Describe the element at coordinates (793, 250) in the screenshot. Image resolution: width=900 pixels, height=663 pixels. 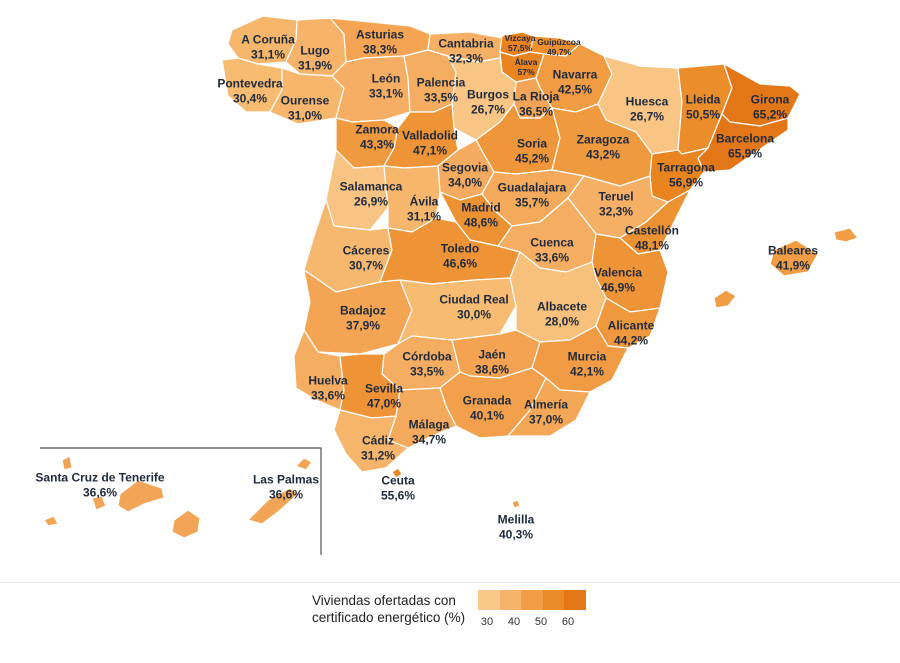
I see `province-name: Baleares` at that location.